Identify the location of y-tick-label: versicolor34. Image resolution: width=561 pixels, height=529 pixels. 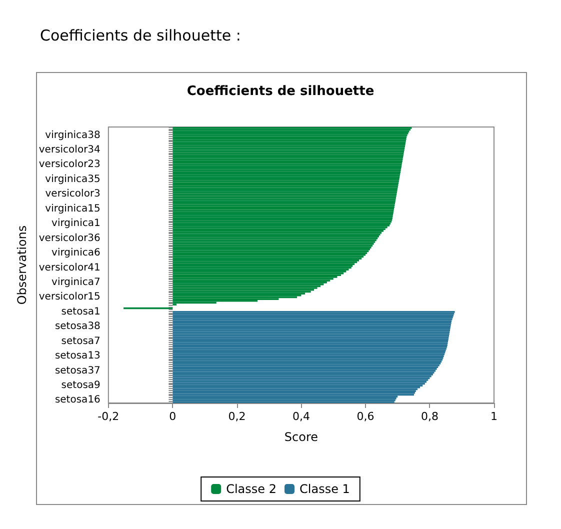
(69, 150).